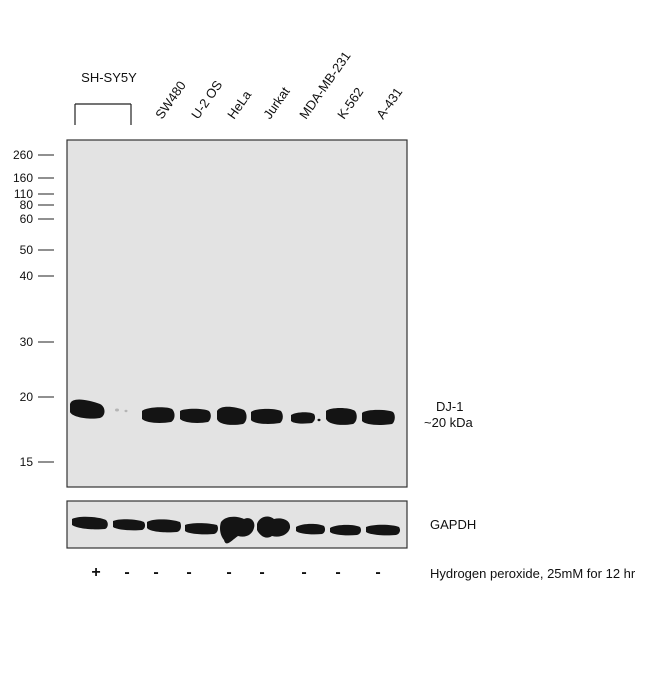 The width and height of the screenshot is (650, 683). I want to click on lane-label-hela: HeLa, so click(239, 104).